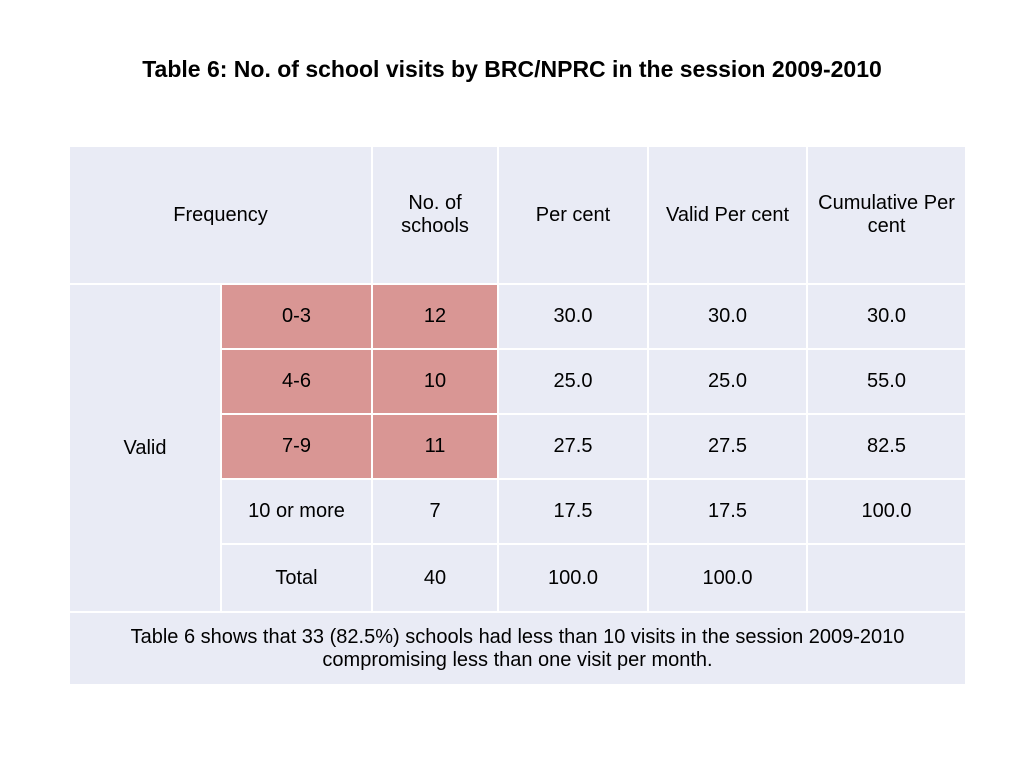 The height and width of the screenshot is (768, 1024). What do you see at coordinates (296, 446) in the screenshot?
I see `frequency-range-cell: 7-9` at bounding box center [296, 446].